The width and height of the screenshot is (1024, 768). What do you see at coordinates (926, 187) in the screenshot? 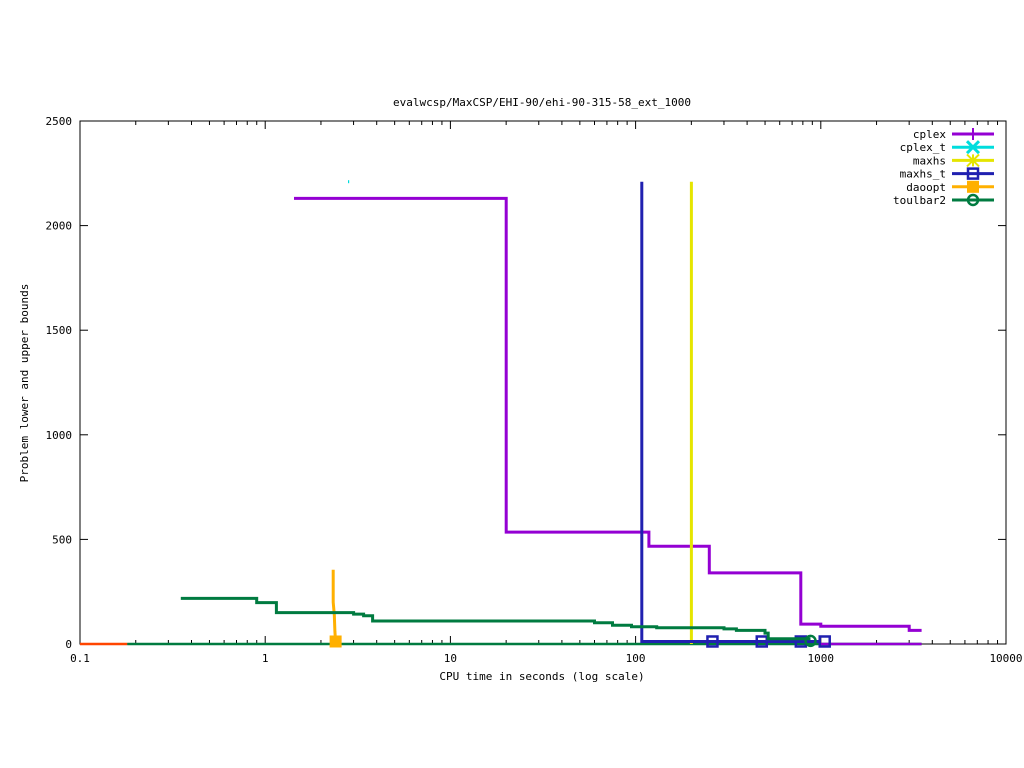
I see `legend-label: daoopt` at bounding box center [926, 187].